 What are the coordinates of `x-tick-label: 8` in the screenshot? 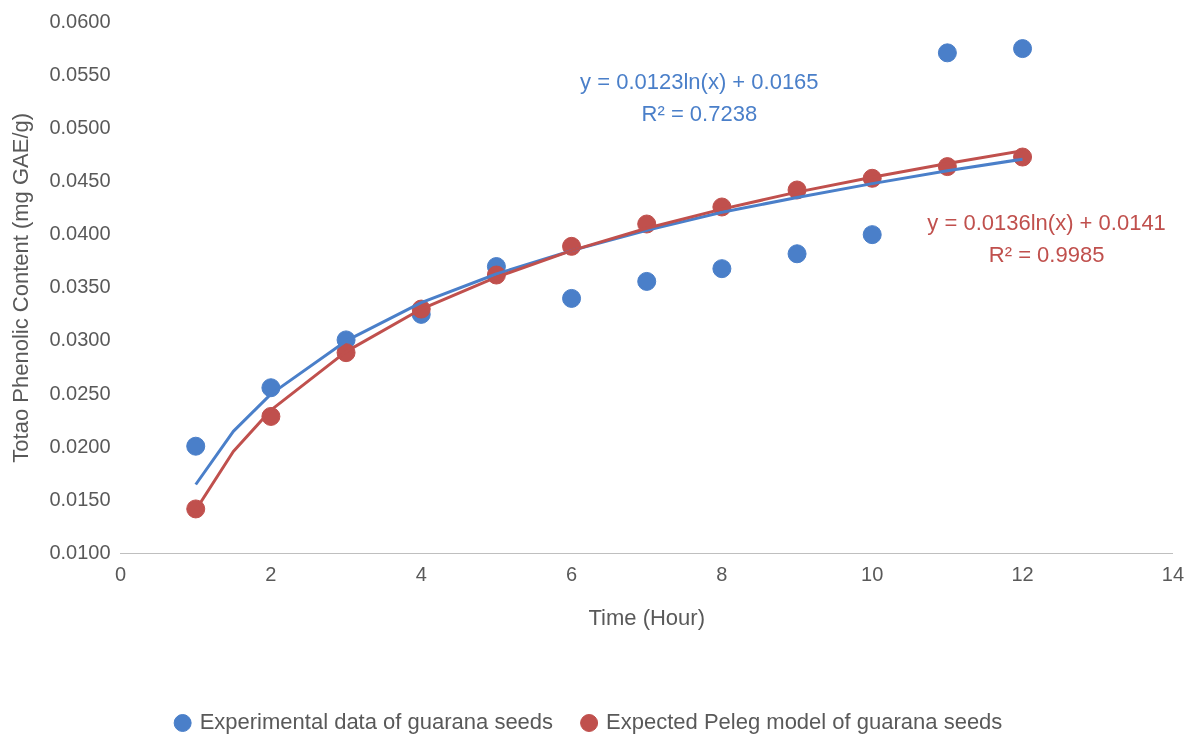 It's located at (722, 574).